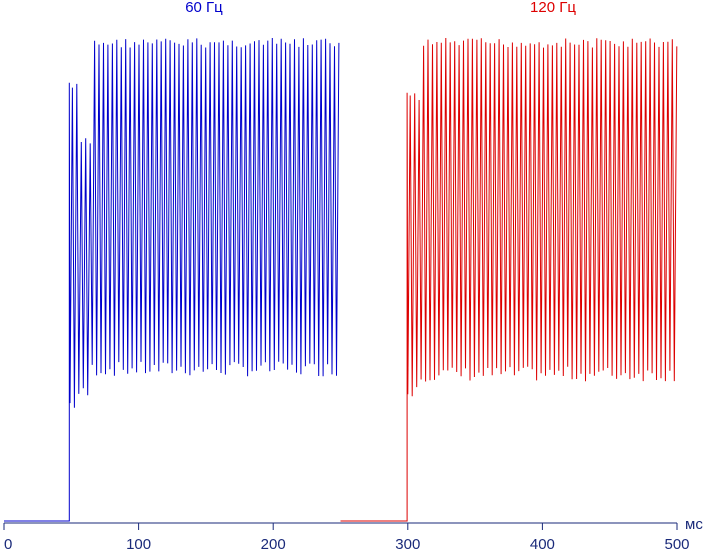  What do you see at coordinates (553, 8) in the screenshot?
I see `series-label-120hz: 120 Гц` at bounding box center [553, 8].